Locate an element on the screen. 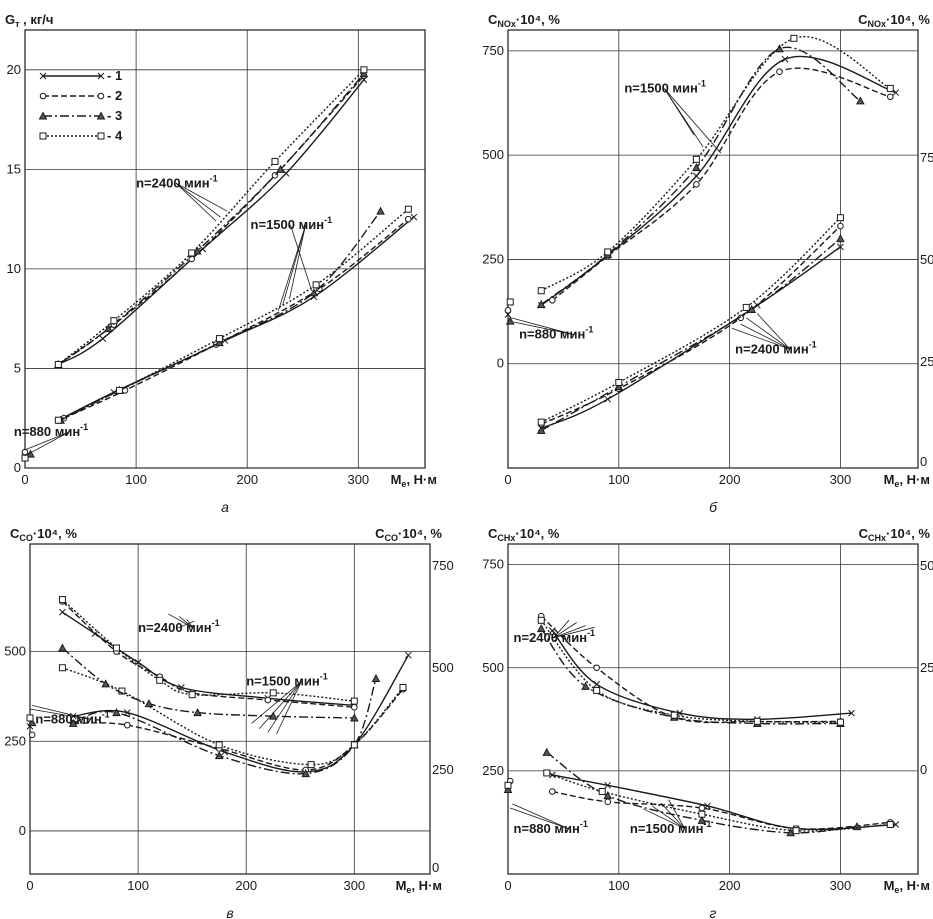  y2-axis-title: CNOx·10⁴, % is located at coordinates (894, 20).